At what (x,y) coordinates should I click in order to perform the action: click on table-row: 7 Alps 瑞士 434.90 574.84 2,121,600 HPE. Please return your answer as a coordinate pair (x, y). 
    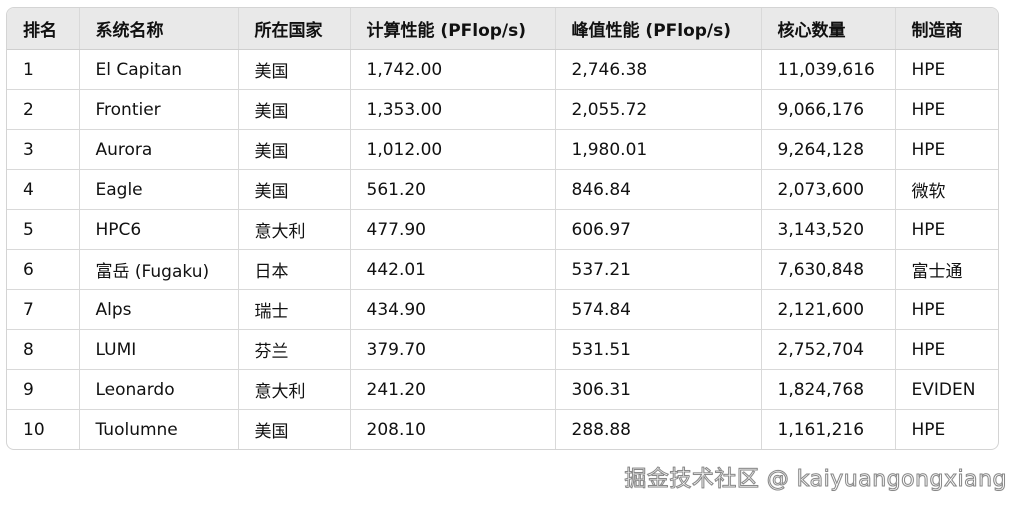
    Looking at the image, I should click on (502, 309).